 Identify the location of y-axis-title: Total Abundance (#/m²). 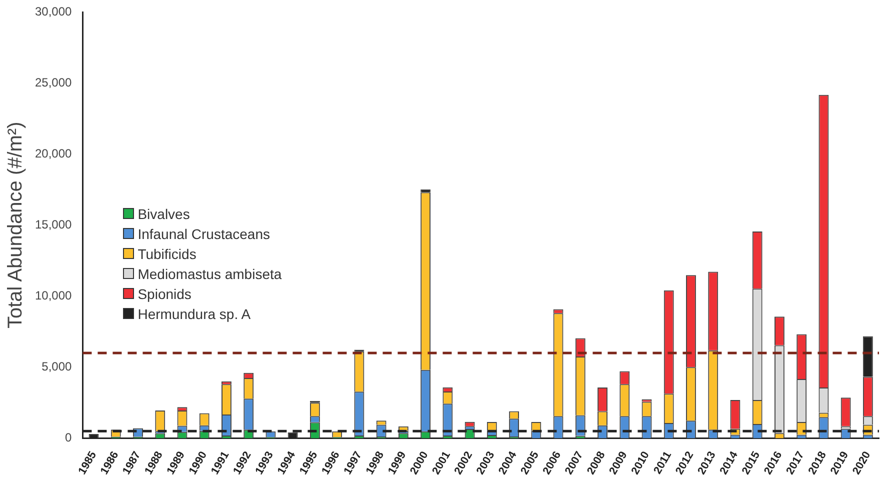
(15, 225).